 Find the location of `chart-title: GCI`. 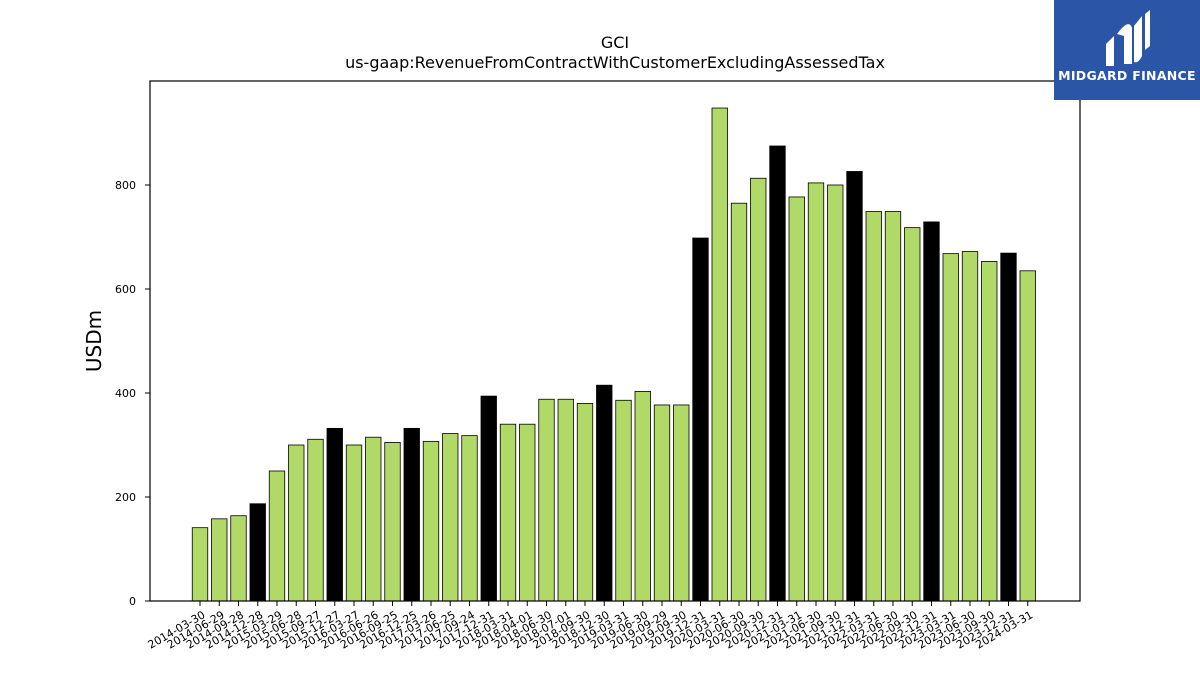

chart-title: GCI is located at coordinates (615, 42).